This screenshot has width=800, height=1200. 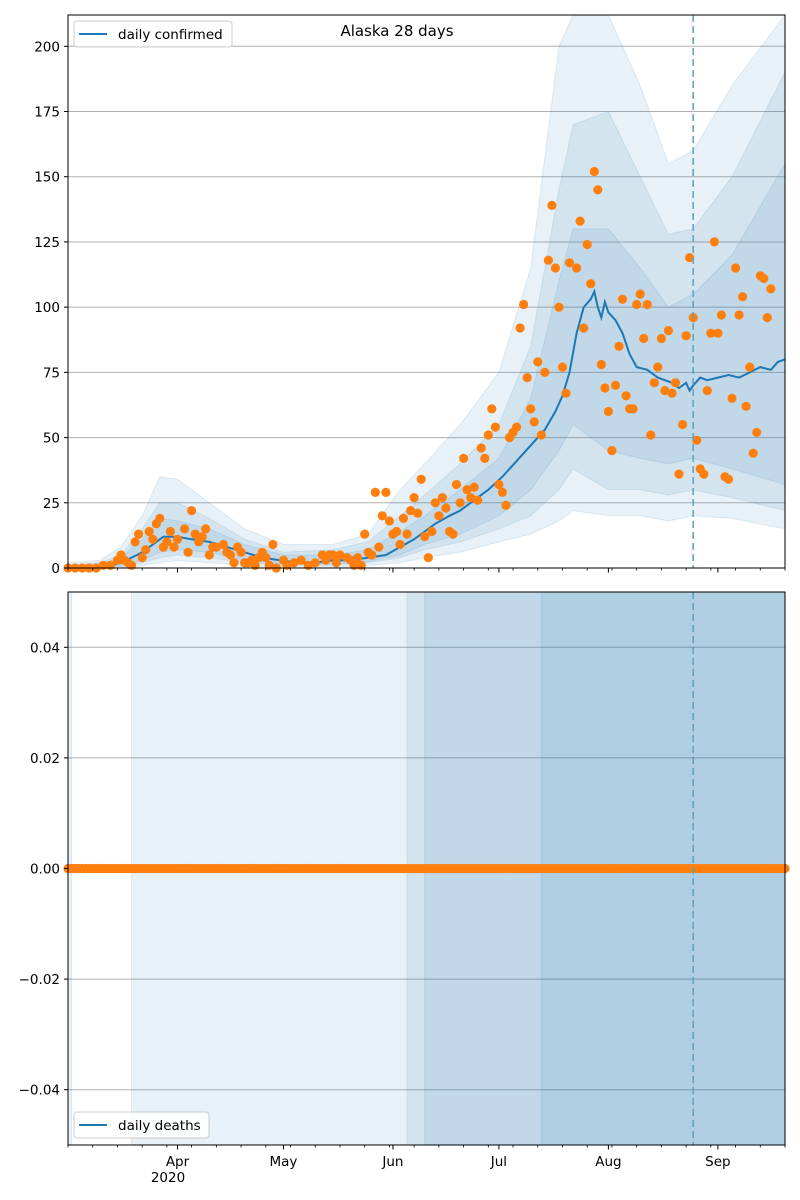 What do you see at coordinates (178, 1162) in the screenshot?
I see `x-tick-label: Apr` at bounding box center [178, 1162].